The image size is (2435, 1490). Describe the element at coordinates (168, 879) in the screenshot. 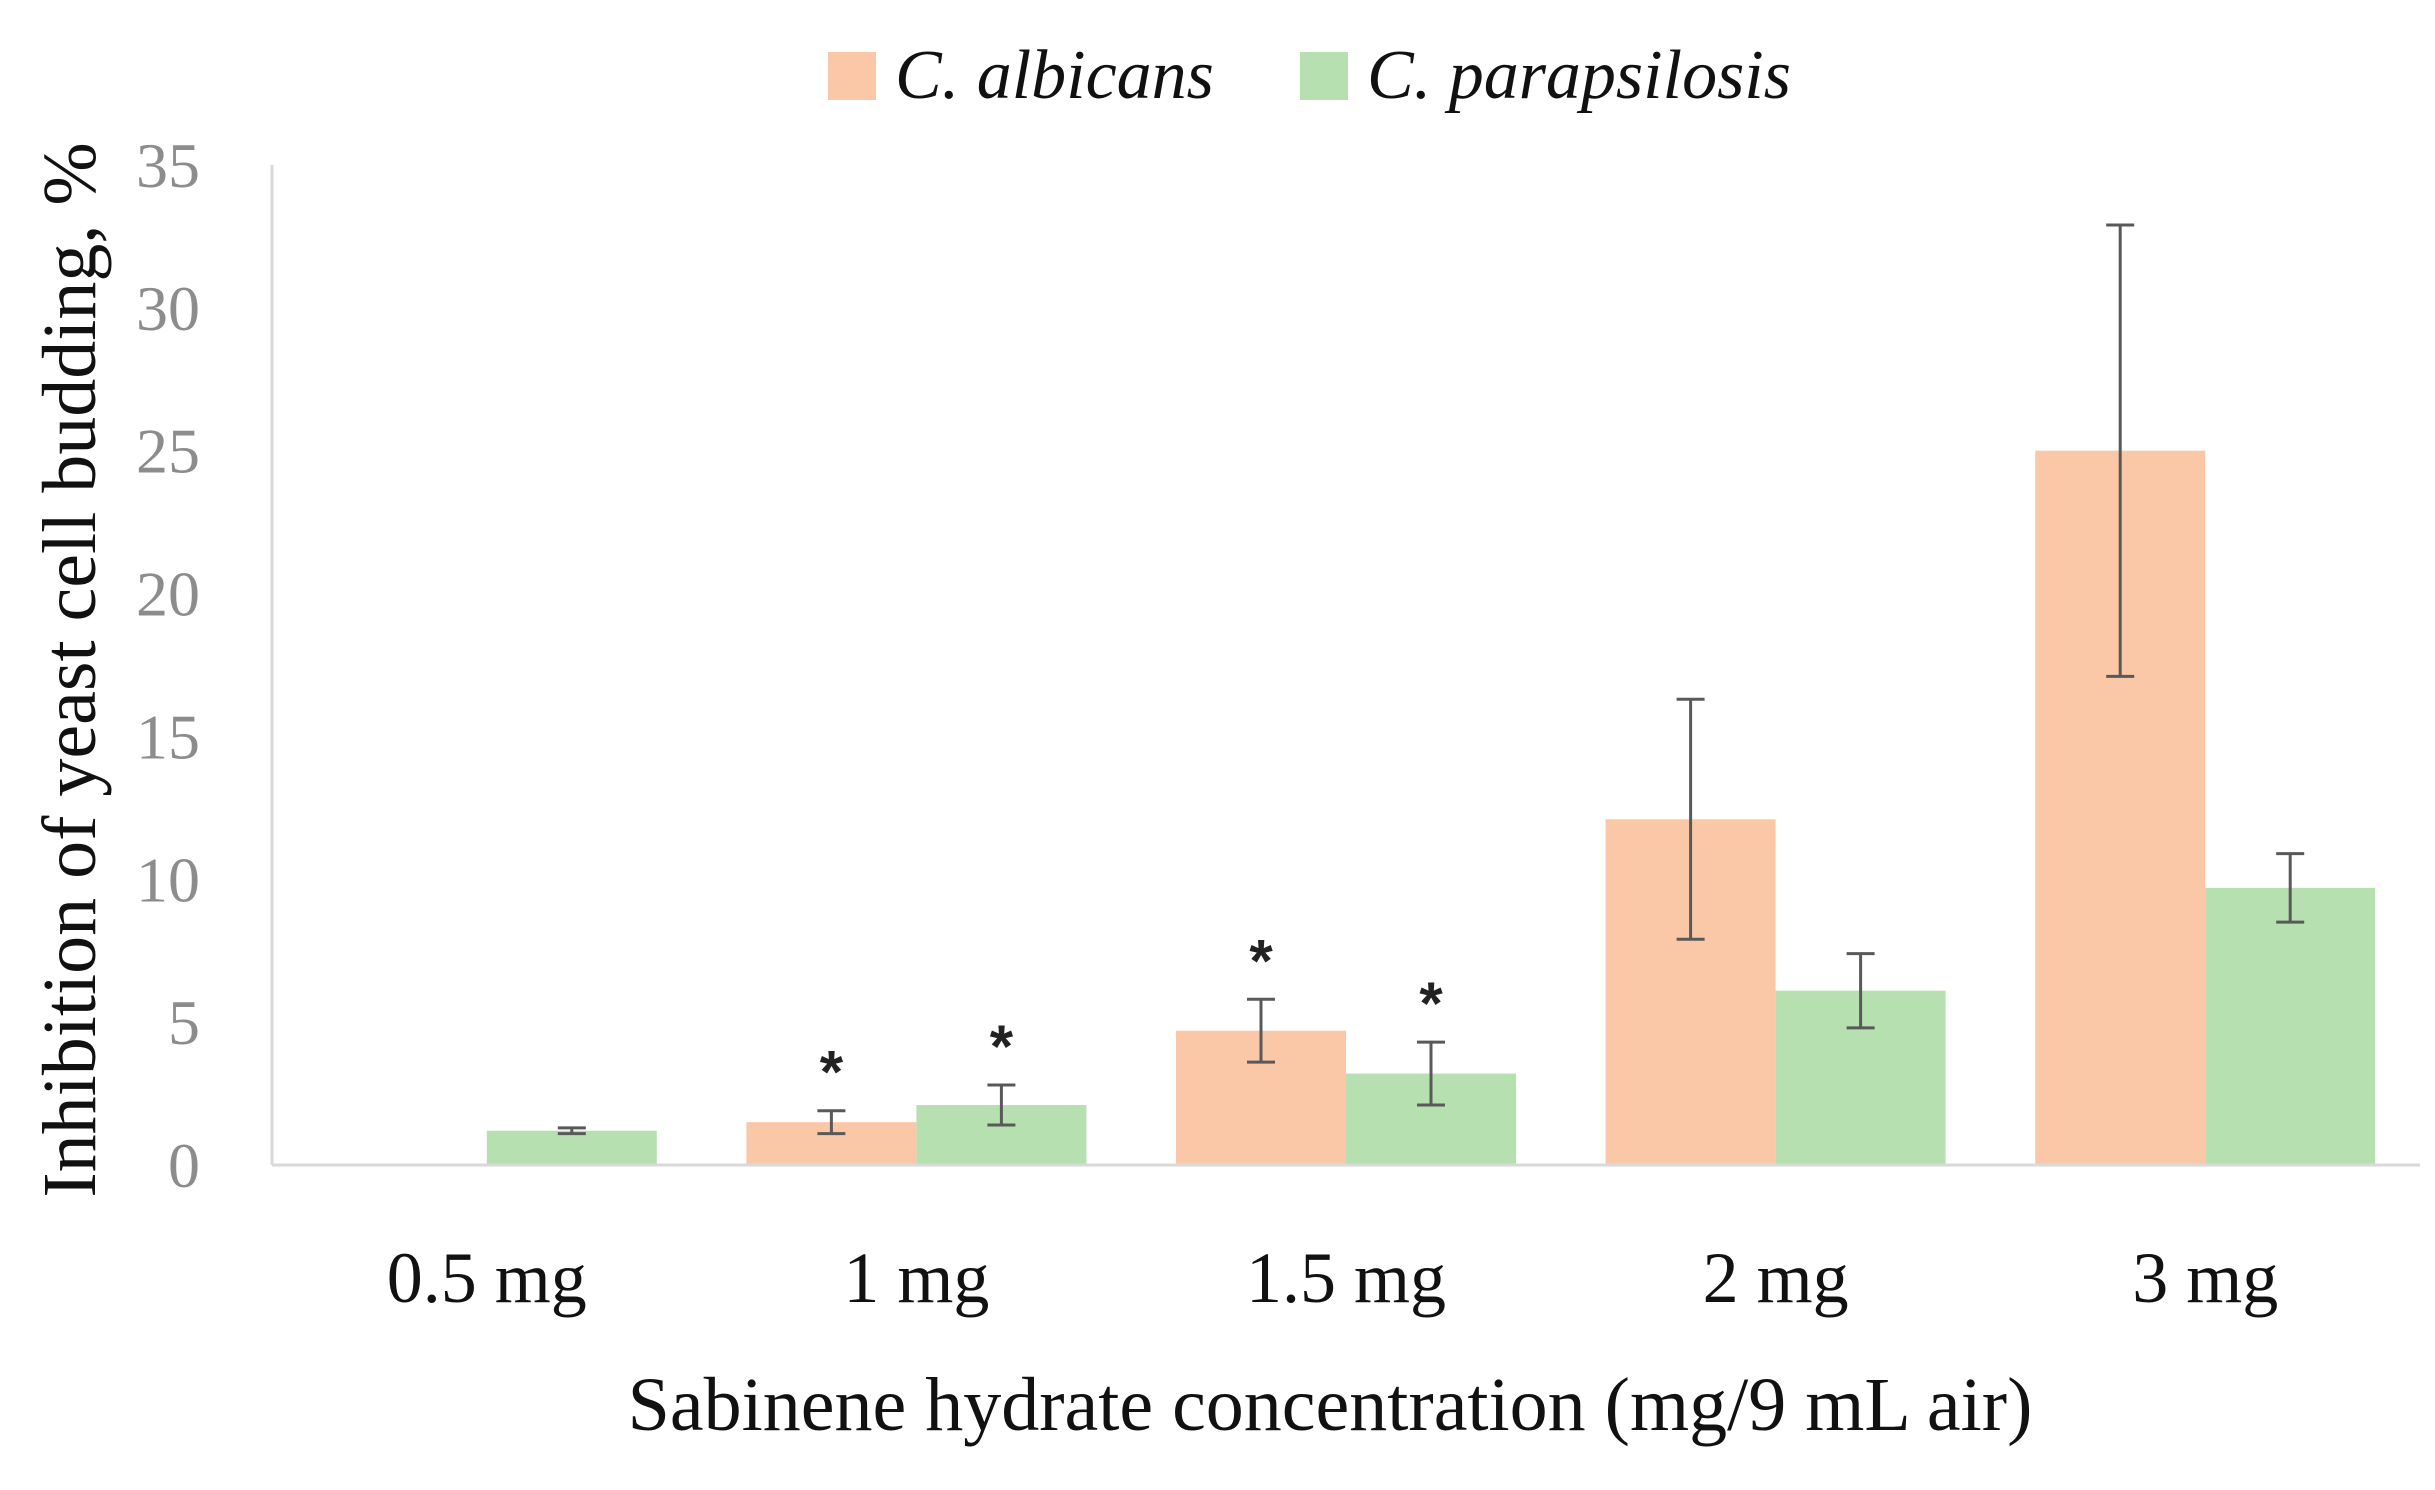

I see `y-tick-label: 10` at that location.